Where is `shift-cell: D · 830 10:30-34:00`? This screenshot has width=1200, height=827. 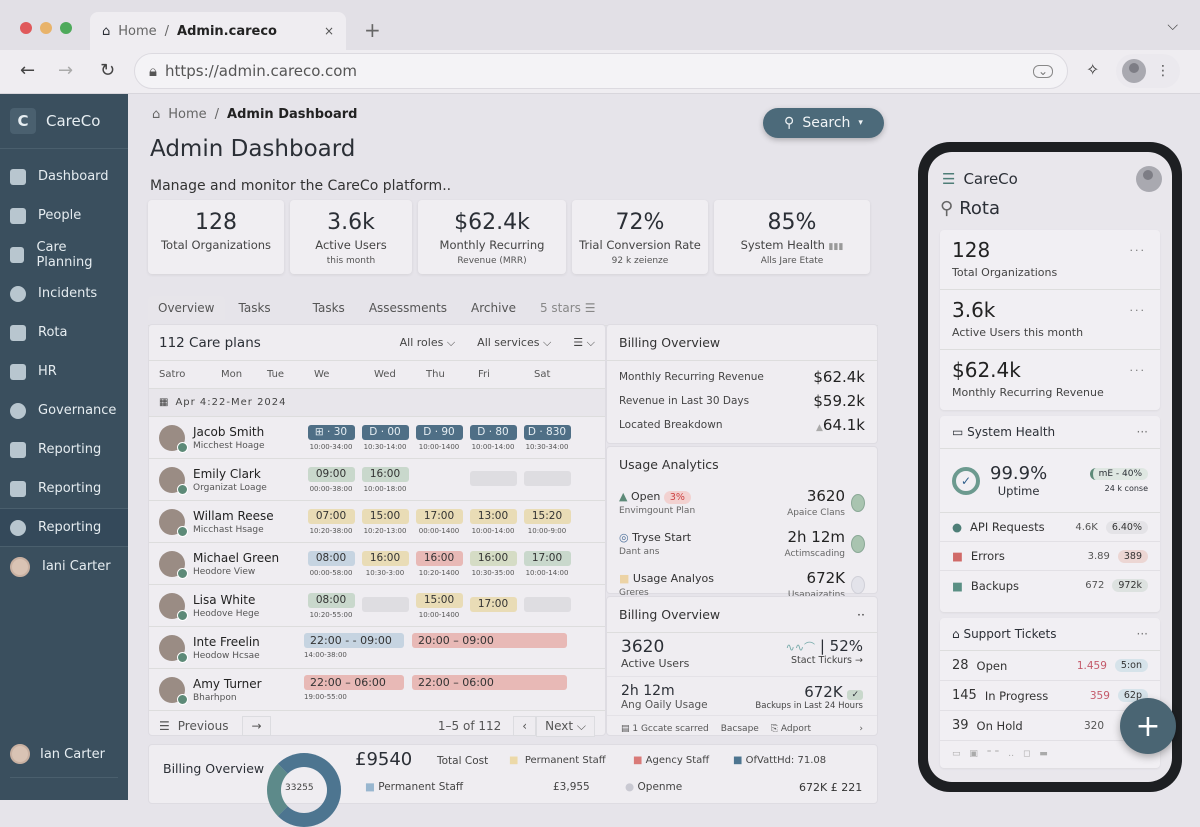 shift-cell: D · 830 10:30-34:00 is located at coordinates (547, 437).